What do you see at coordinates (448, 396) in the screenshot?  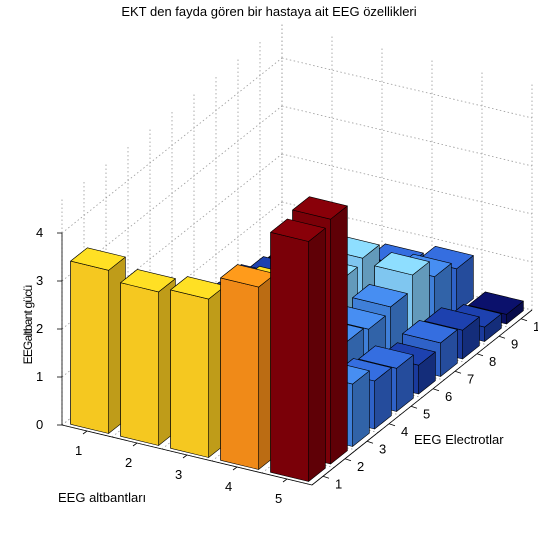 I see `y-tick-label: 6` at bounding box center [448, 396].